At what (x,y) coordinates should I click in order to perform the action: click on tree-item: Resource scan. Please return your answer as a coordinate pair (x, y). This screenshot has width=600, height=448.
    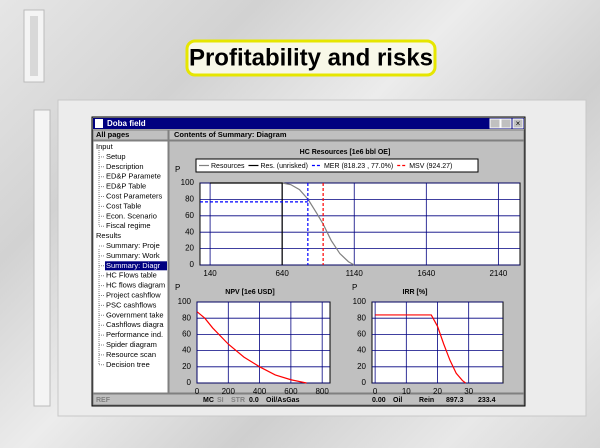
    Looking at the image, I should click on (131, 354).